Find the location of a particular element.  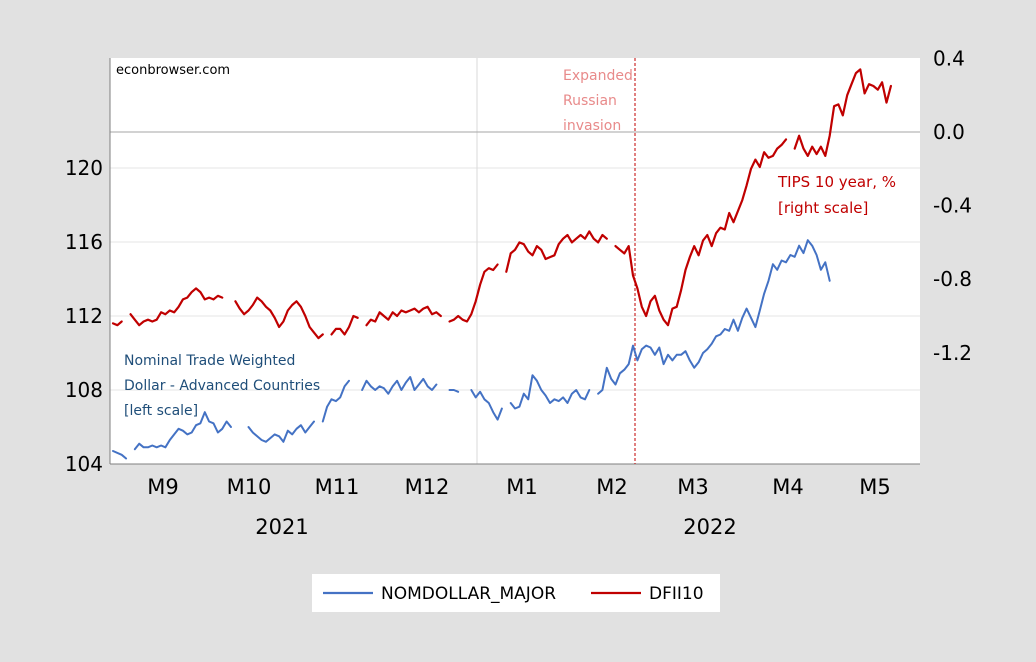

tips-annotation-line1: TIPS 10 year, % is located at coordinates (836, 182).